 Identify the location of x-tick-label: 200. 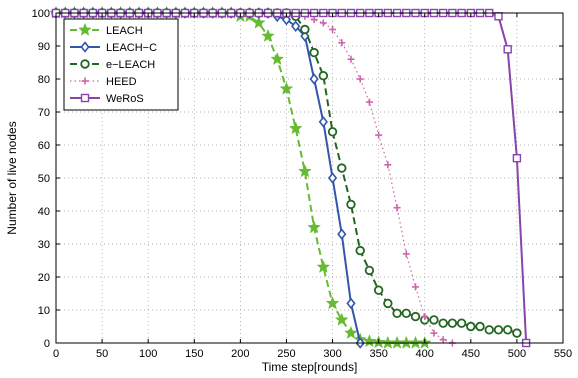
(240, 354).